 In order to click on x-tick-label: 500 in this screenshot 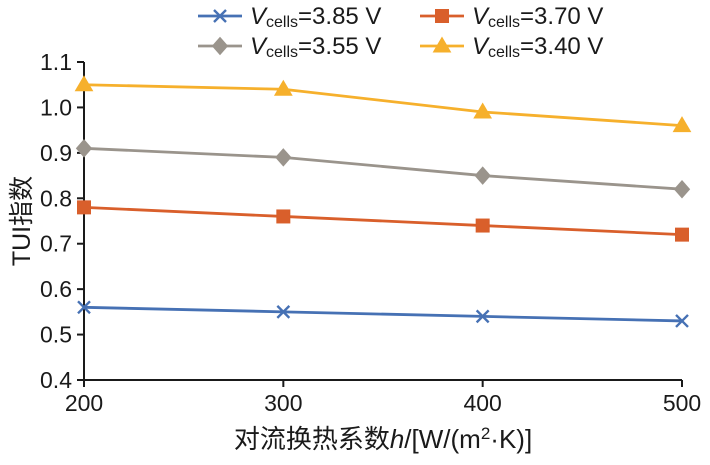, I will do `click(682, 403)`.